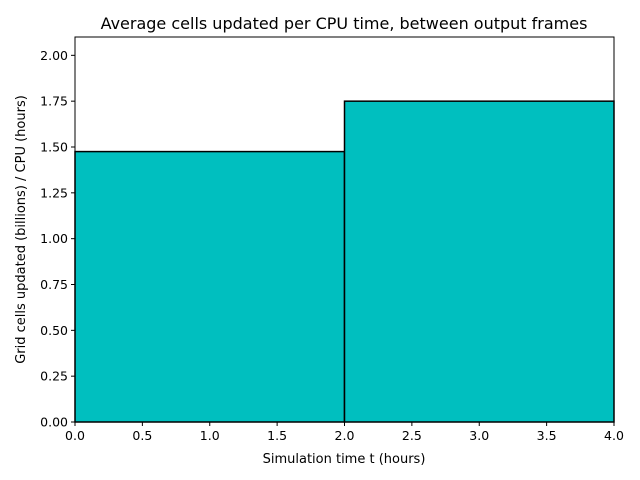 The height and width of the screenshot is (480, 640). Describe the element at coordinates (54, 376) in the screenshot. I see `y-tick-label: 0.25` at that location.